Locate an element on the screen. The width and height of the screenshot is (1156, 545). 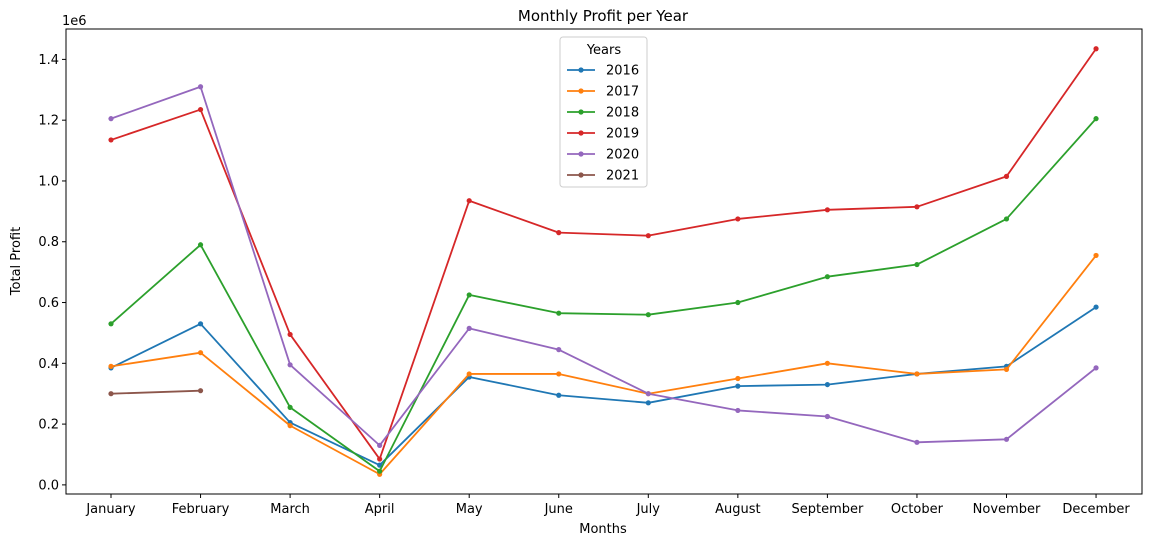
y-tick-label: 1.4 is located at coordinates (48, 60).